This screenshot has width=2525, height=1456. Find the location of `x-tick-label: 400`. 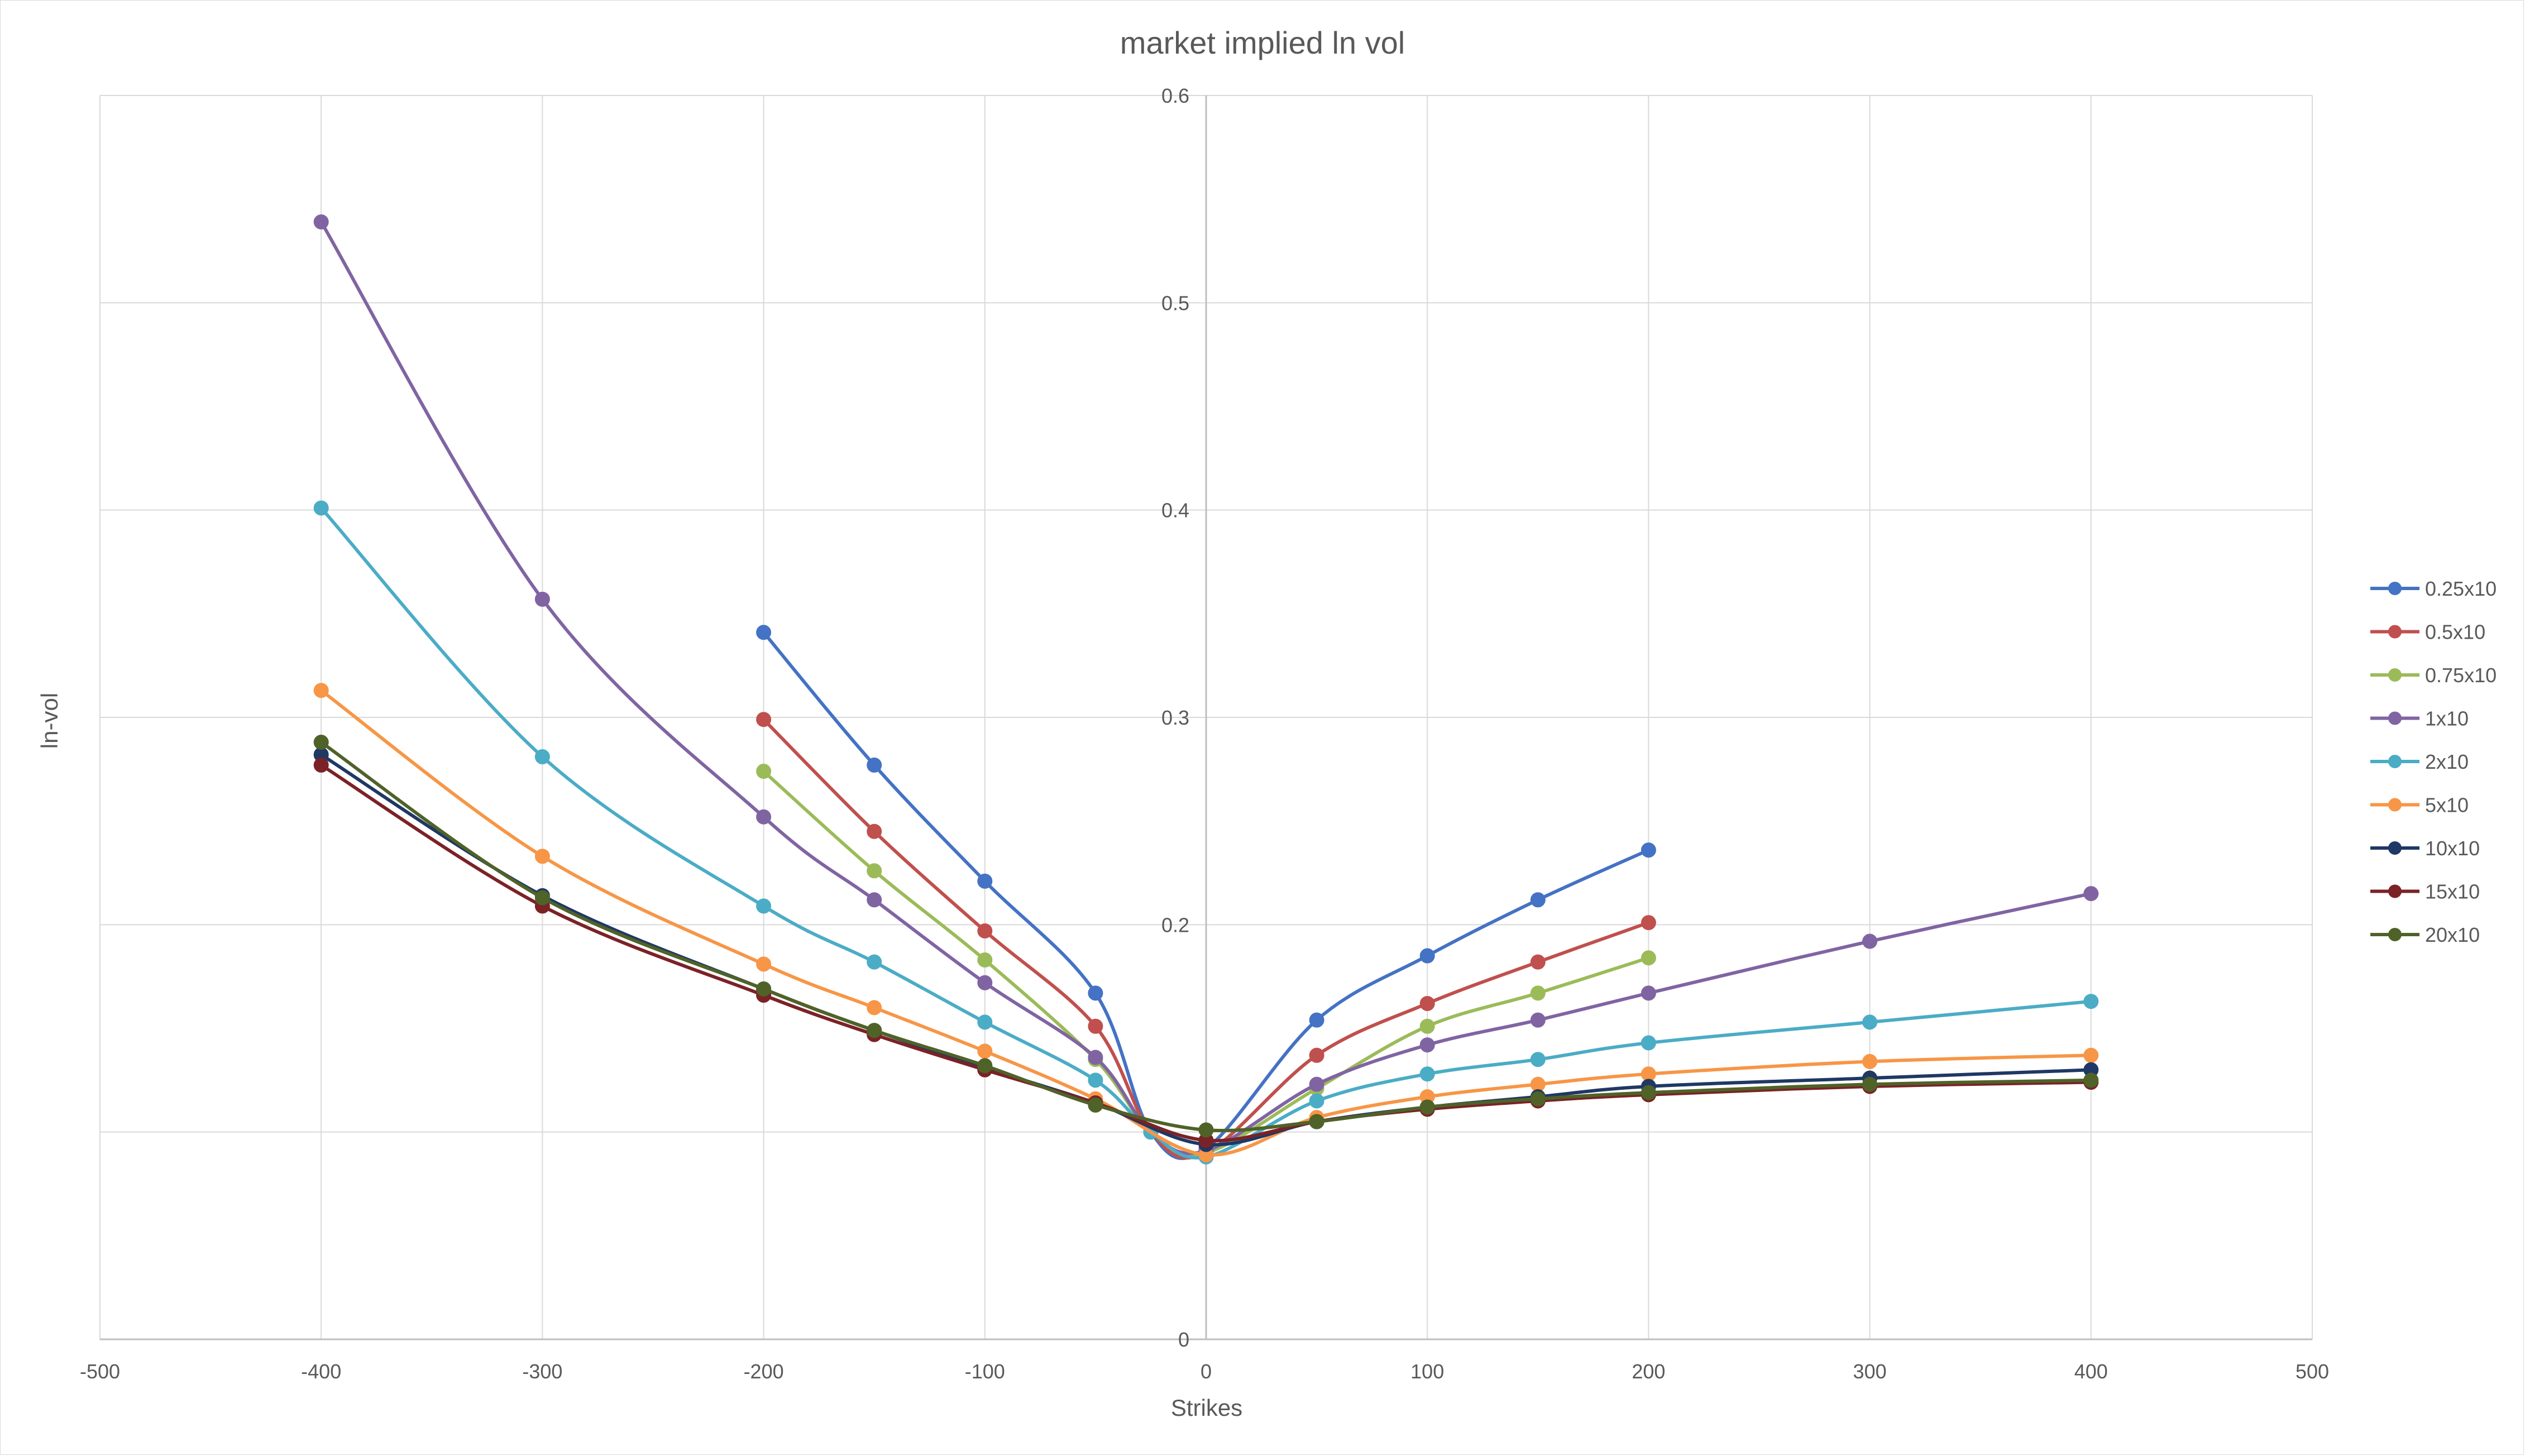

x-tick-label: 400 is located at coordinates (2091, 1371).